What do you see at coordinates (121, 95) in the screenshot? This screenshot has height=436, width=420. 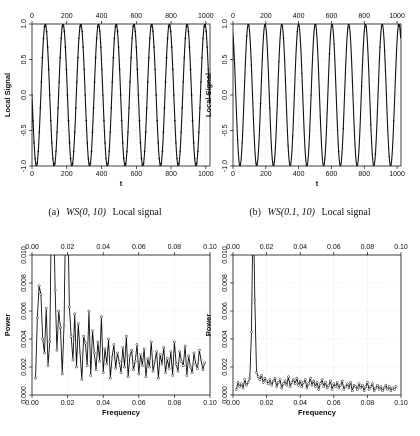 I see `series-group` at bounding box center [121, 95].